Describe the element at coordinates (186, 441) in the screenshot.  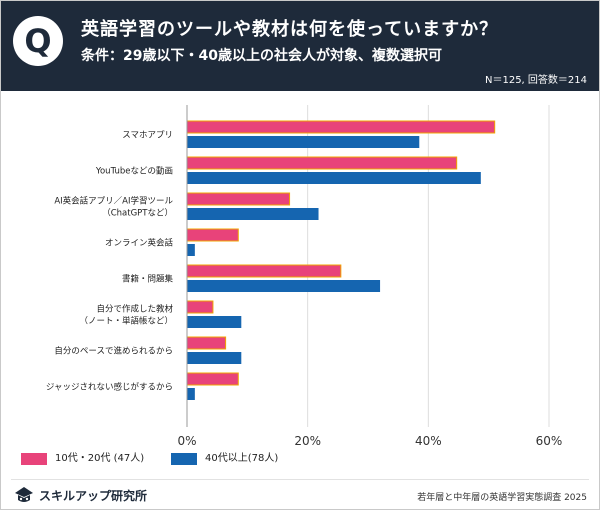
I see `x-tick-label: 0%` at that location.